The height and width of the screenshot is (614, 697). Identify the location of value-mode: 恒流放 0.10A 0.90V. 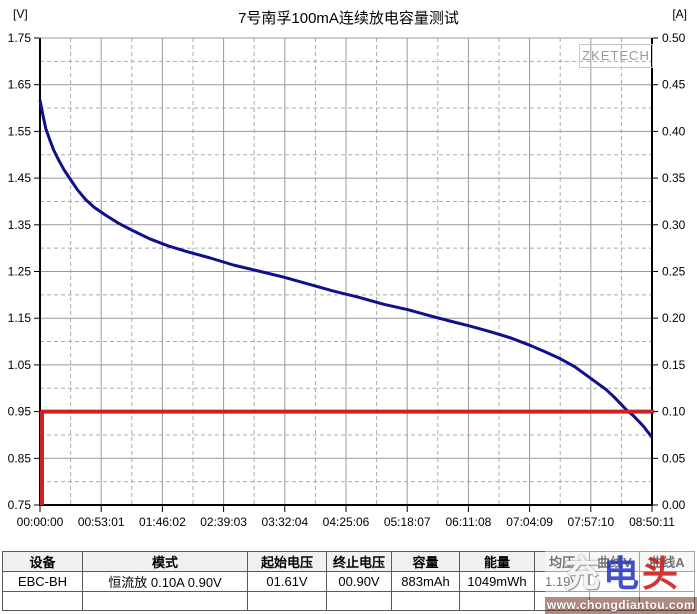
(165, 581).